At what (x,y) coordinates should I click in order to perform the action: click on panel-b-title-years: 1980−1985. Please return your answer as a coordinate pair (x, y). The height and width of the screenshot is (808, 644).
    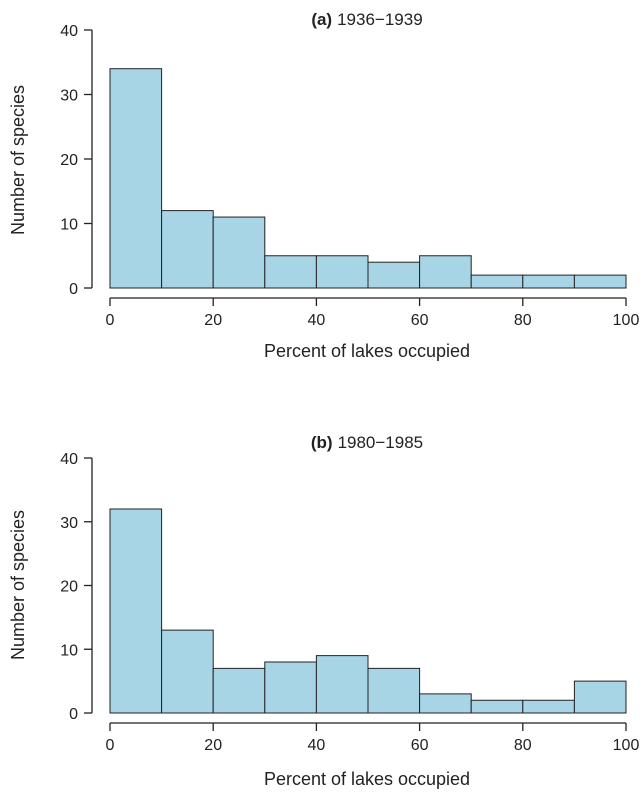
    Looking at the image, I should click on (381, 442).